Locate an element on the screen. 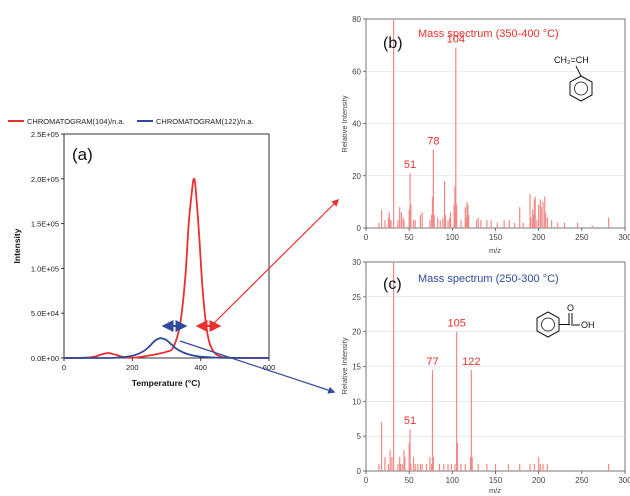 This screenshot has width=630, height=496. y-tick-label: 5.0E+04 is located at coordinates (45, 313).